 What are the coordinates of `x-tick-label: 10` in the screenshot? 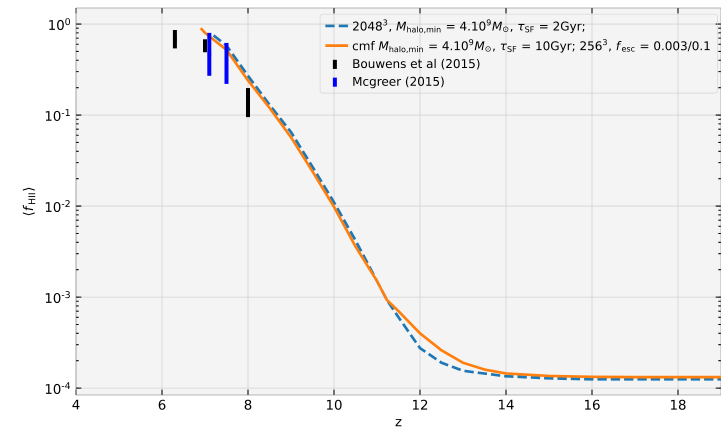 It's located at (334, 405).